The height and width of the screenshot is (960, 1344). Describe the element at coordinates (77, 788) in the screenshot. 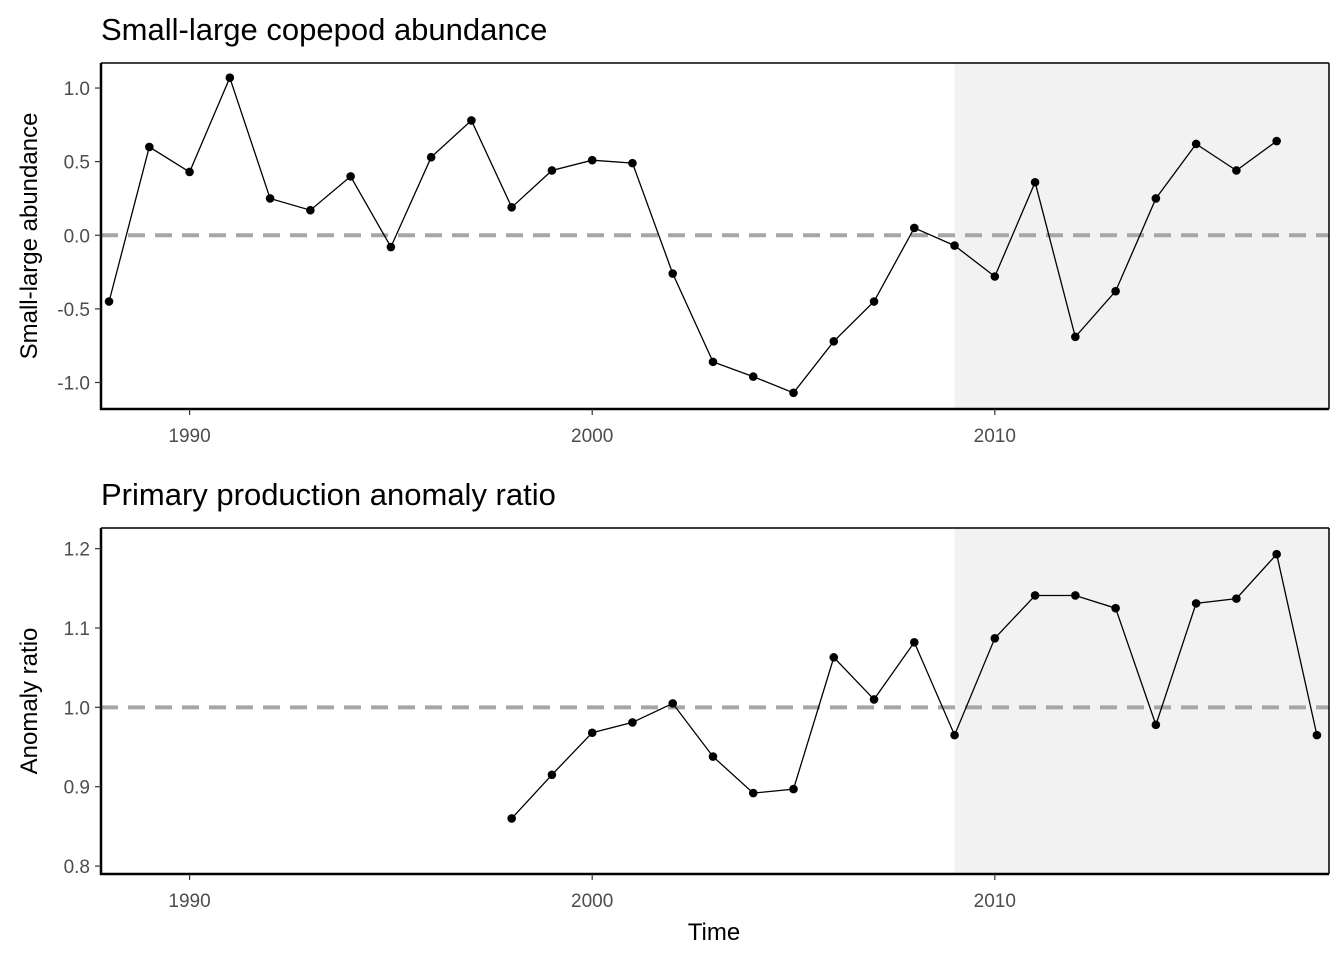

I see `panel2-y-tick-label: 0.9` at that location.